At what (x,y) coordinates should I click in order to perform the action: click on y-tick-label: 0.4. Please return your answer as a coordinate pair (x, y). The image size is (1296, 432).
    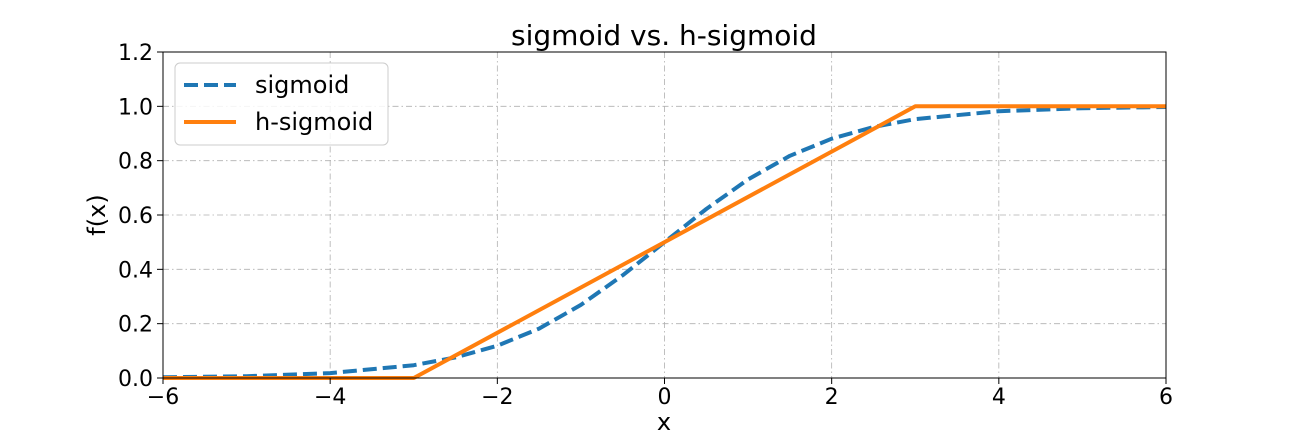
    Looking at the image, I should click on (135, 270).